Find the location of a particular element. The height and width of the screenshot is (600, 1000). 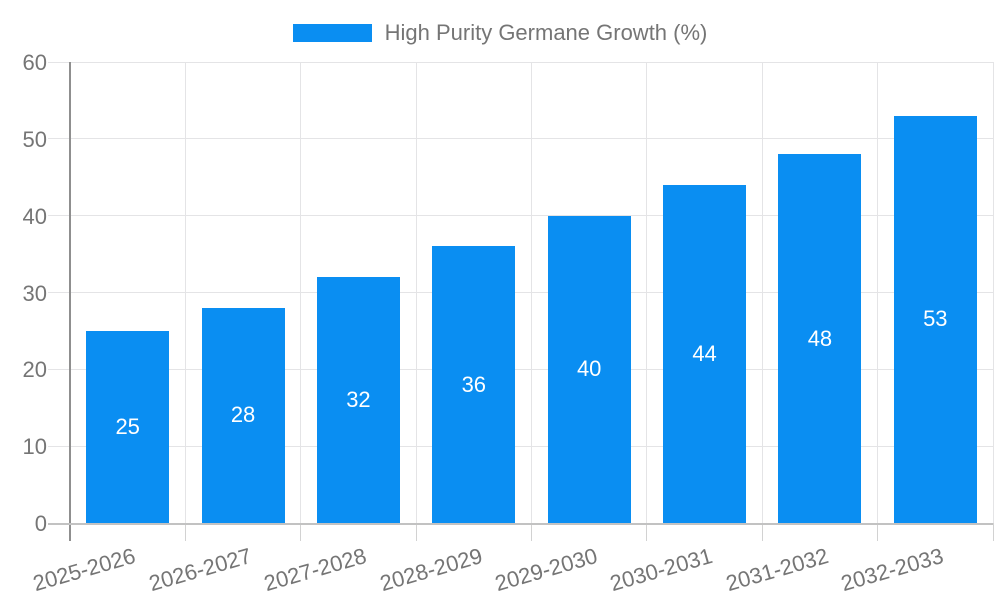

bar-value-label: 28 is located at coordinates (243, 415).